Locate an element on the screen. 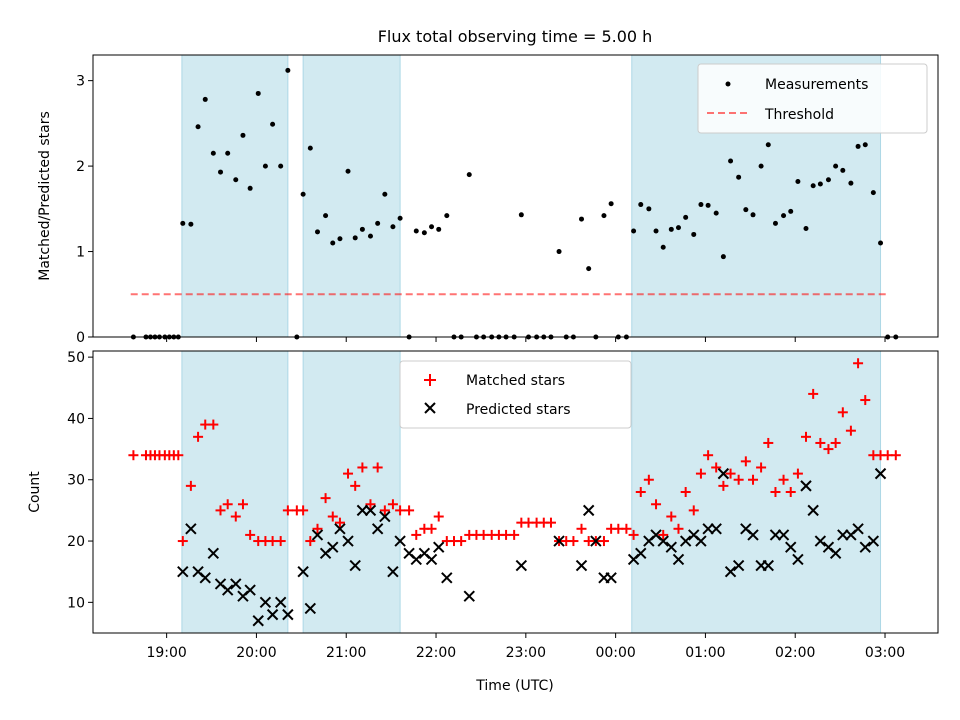 The height and width of the screenshot is (720, 960). legend-predicted-marker is located at coordinates (430, 408).